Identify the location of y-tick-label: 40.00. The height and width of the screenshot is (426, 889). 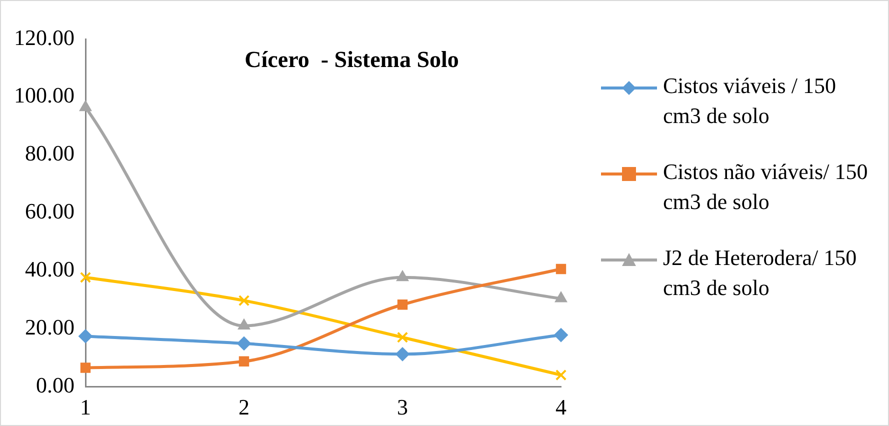
(49, 269).